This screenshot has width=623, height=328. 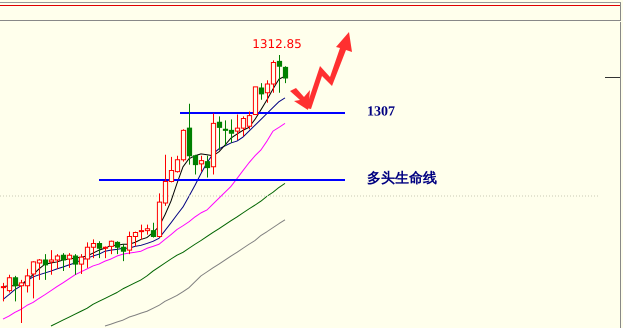 I want to click on ref-line-label: 多头生命线, so click(x=402, y=178).